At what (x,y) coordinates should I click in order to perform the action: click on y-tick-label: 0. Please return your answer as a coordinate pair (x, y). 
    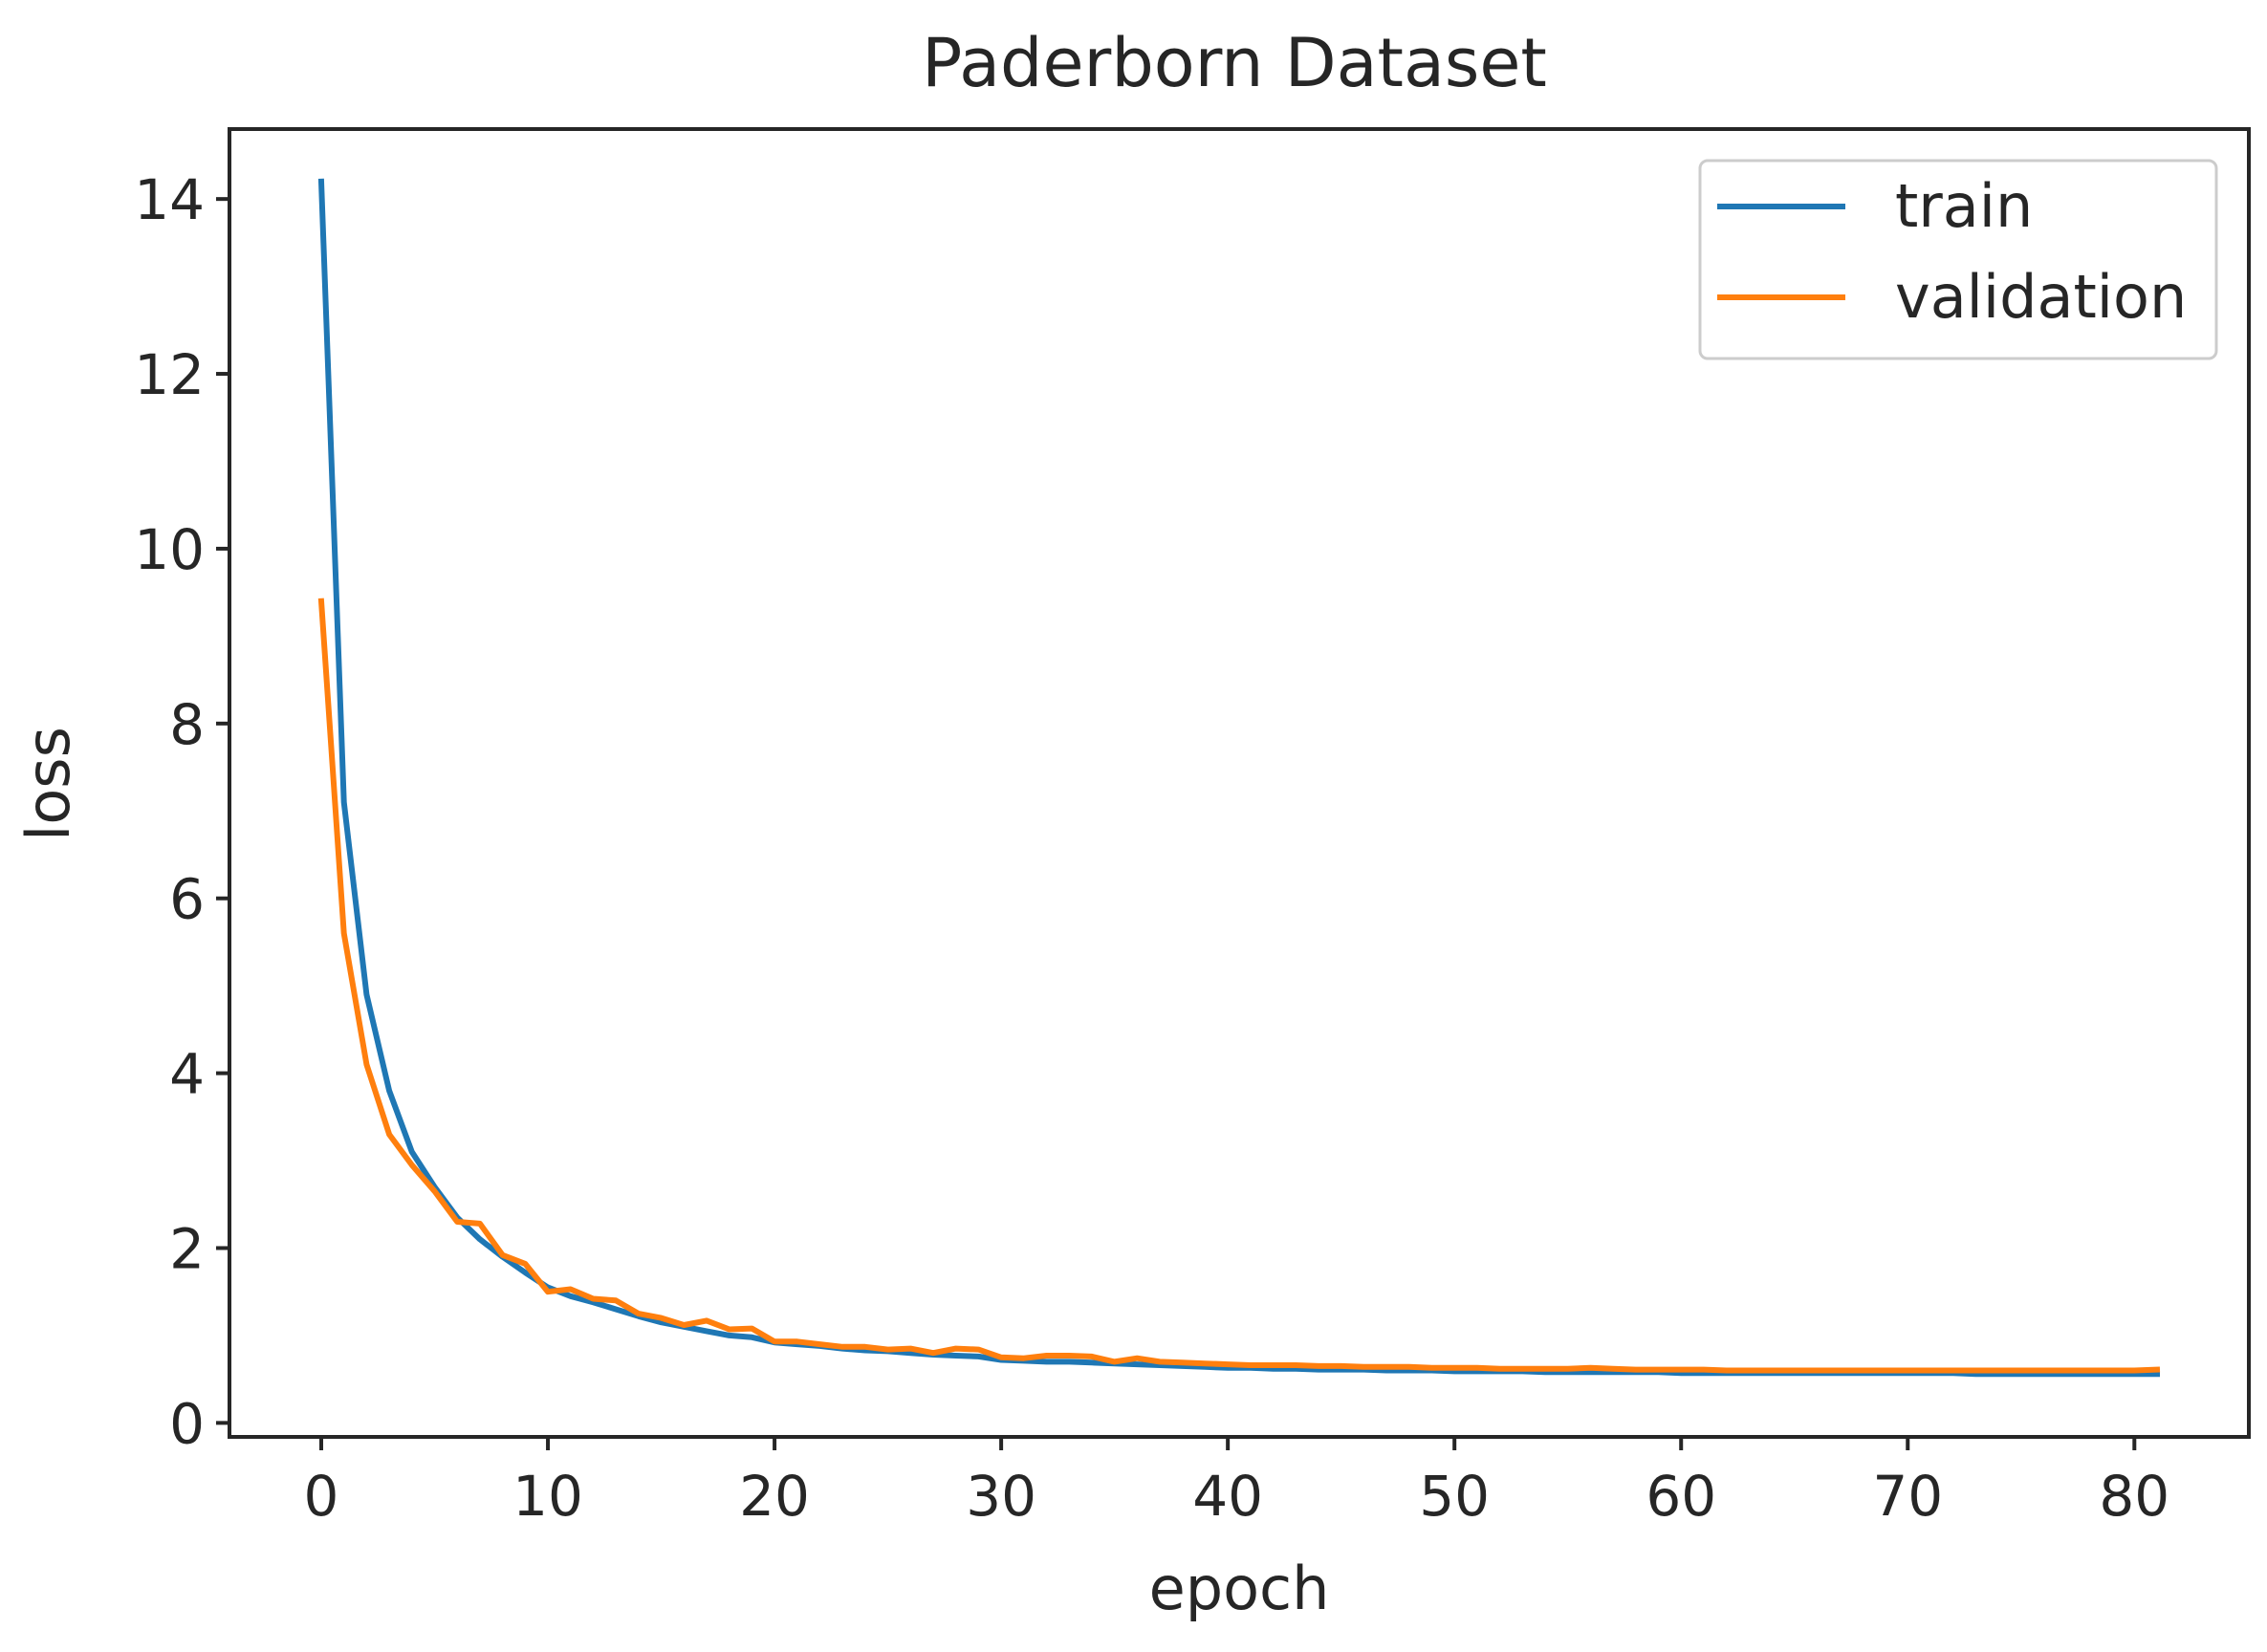
    Looking at the image, I should click on (187, 1423).